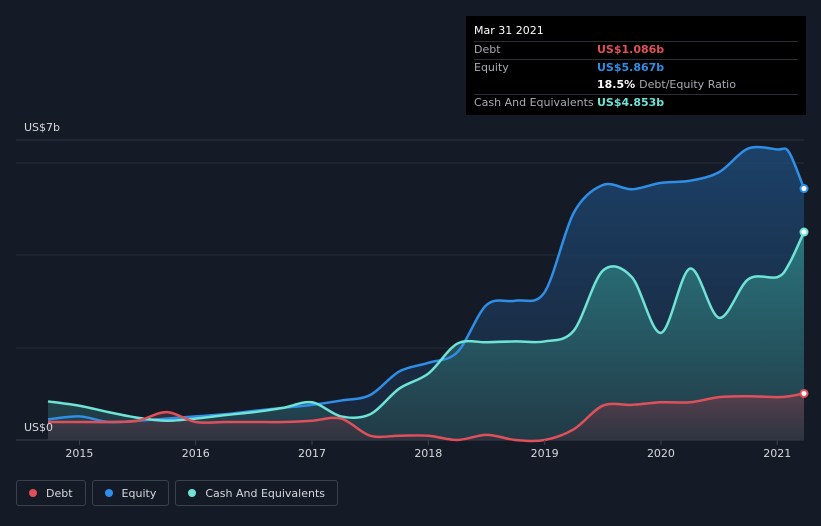  I want to click on legend: Debt Equity Cash And Equivalents, so click(177, 493).